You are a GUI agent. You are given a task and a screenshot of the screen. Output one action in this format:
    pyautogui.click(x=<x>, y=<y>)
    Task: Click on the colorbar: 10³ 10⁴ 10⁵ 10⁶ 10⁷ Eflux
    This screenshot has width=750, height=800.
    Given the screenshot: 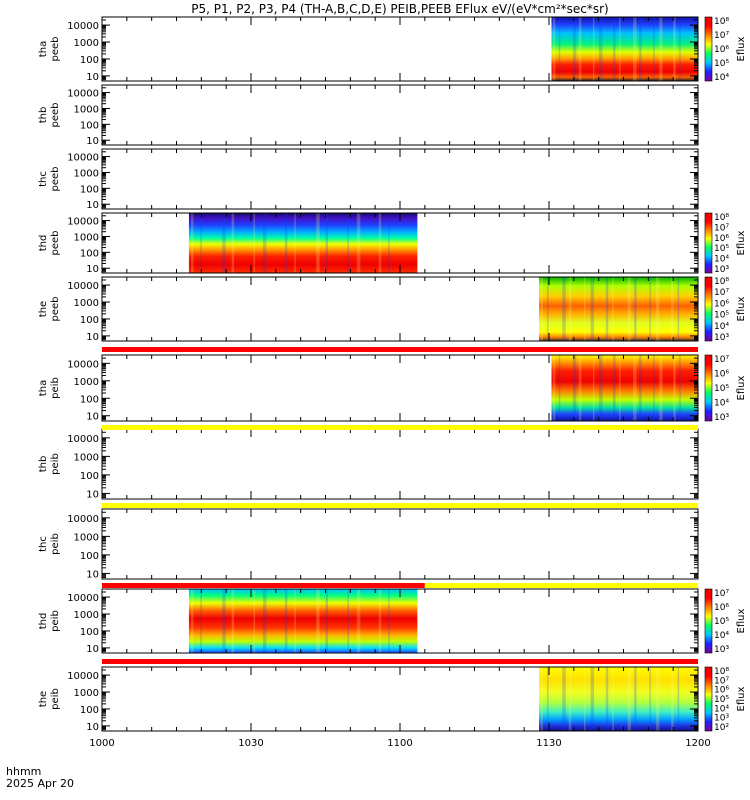 What is the action you would take?
    pyautogui.click(x=725, y=621)
    